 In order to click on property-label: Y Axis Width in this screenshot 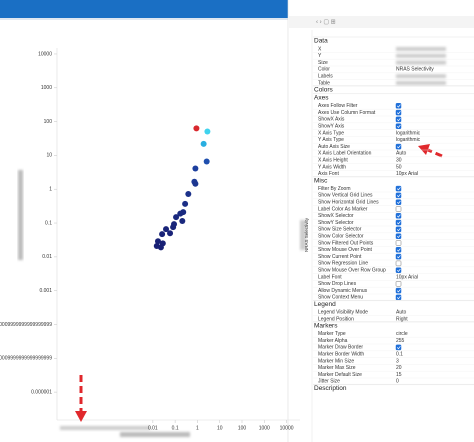, I will do `click(332, 167)`.